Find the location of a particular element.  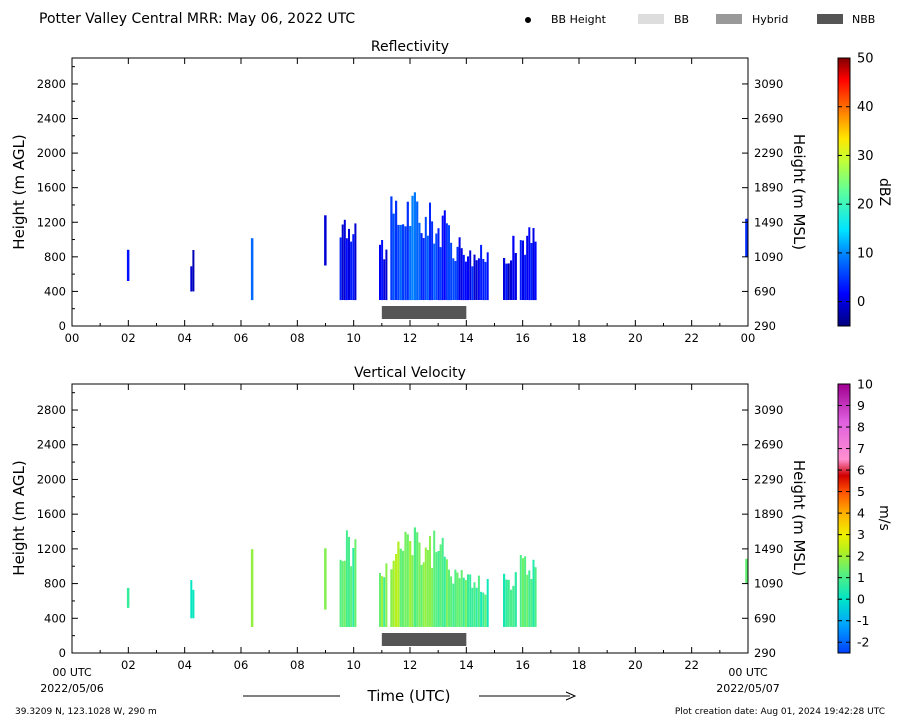

y-tick-label: 0 is located at coordinates (62, 326).